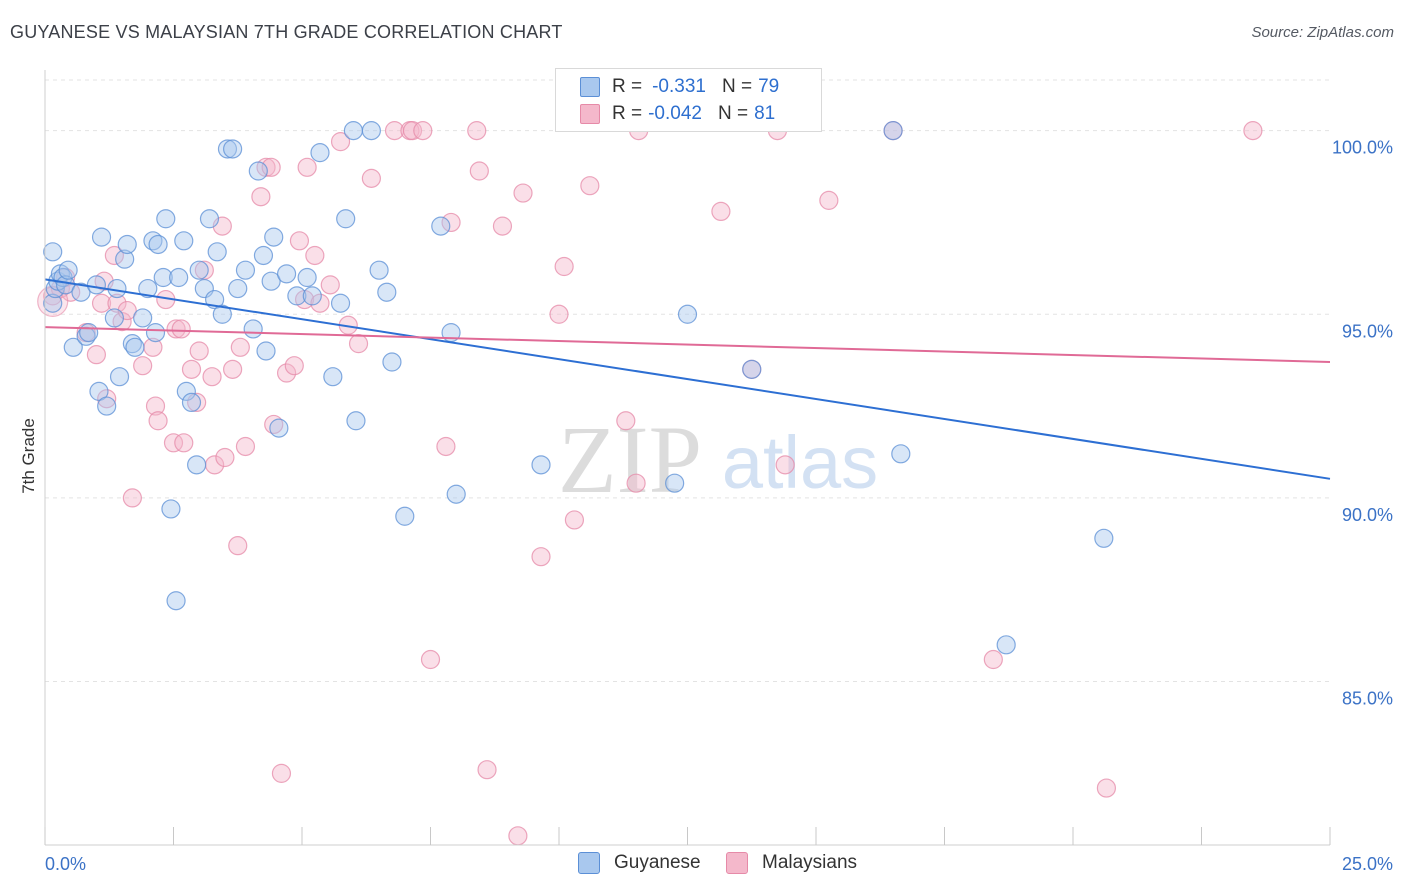  Describe the element at coordinates (590, 114) in the screenshot. I see `malaysians-swatch` at that location.